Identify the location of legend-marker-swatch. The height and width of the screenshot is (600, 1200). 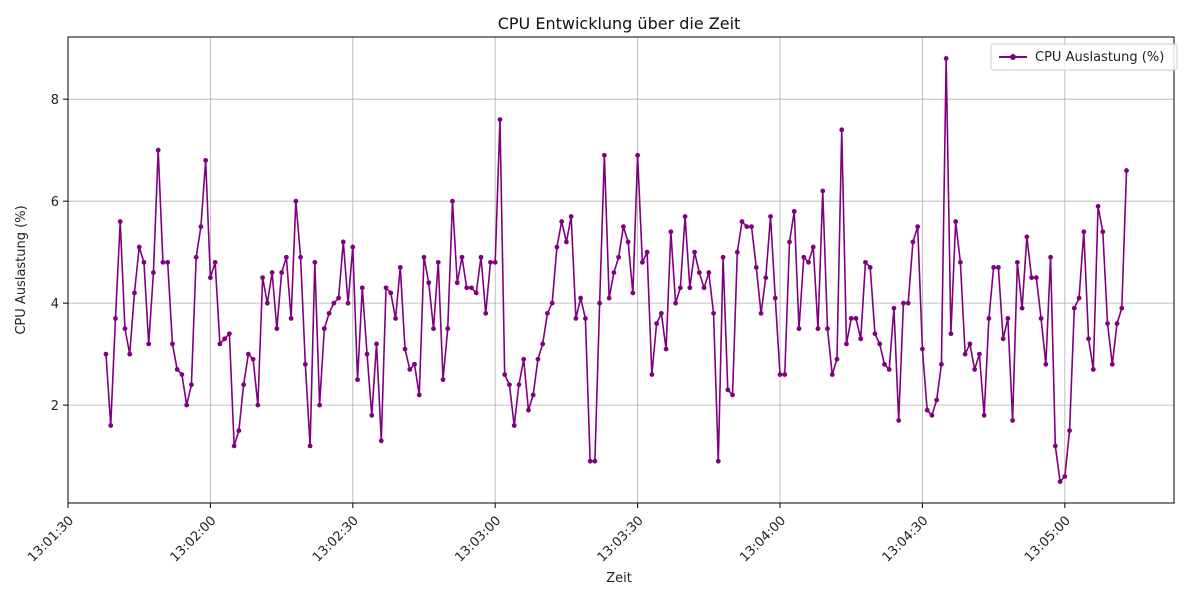
(1013, 57).